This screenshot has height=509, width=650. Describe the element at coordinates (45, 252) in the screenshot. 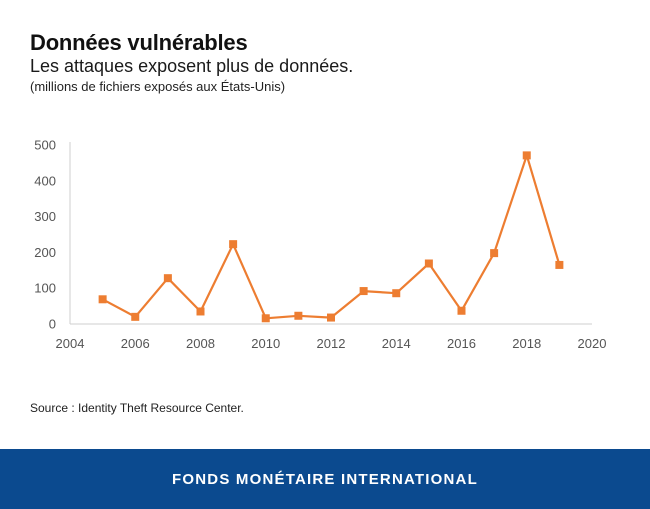

I see `y-tick-label: 200` at that location.